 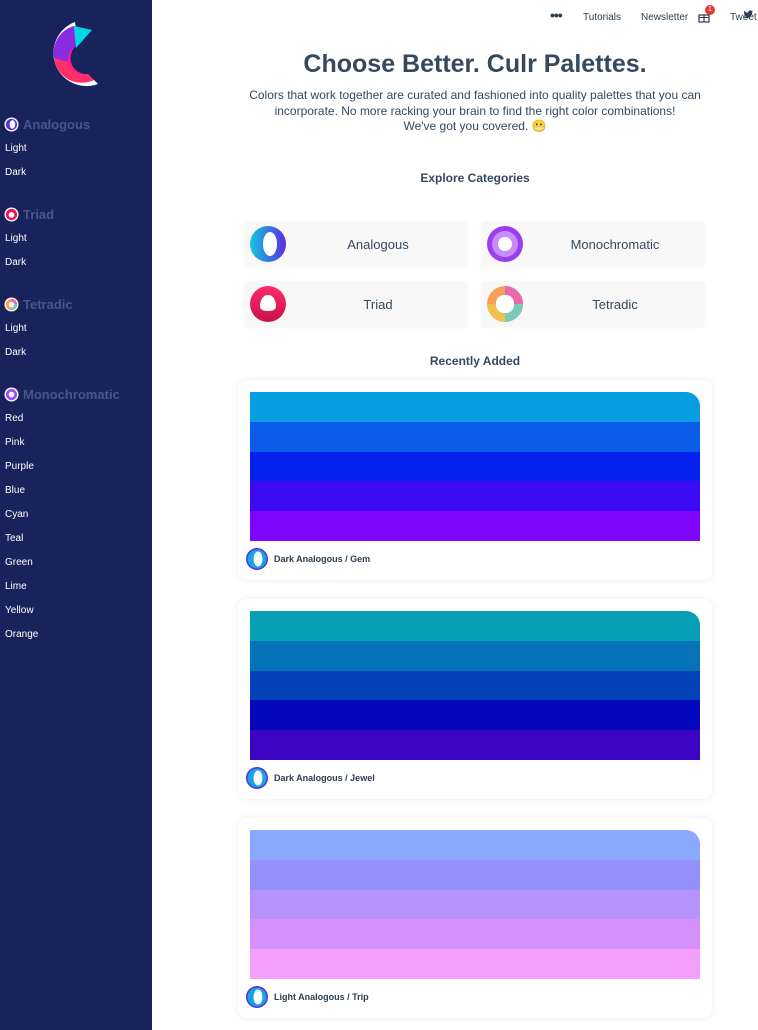 I want to click on tweet-link: Tweet, so click(x=743, y=17).